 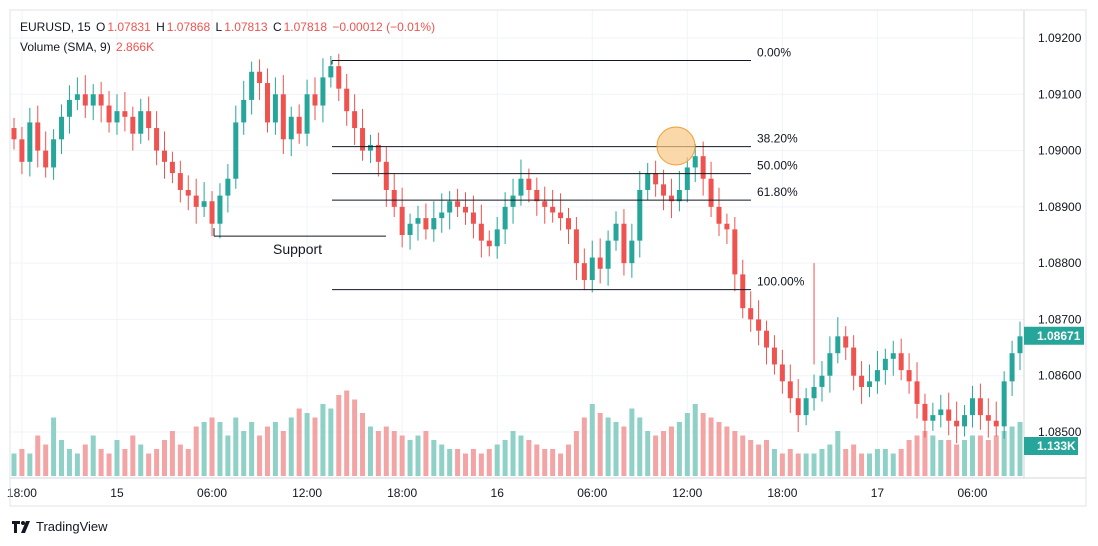 I want to click on time-tick-label: 18:00, so click(x=22, y=493).